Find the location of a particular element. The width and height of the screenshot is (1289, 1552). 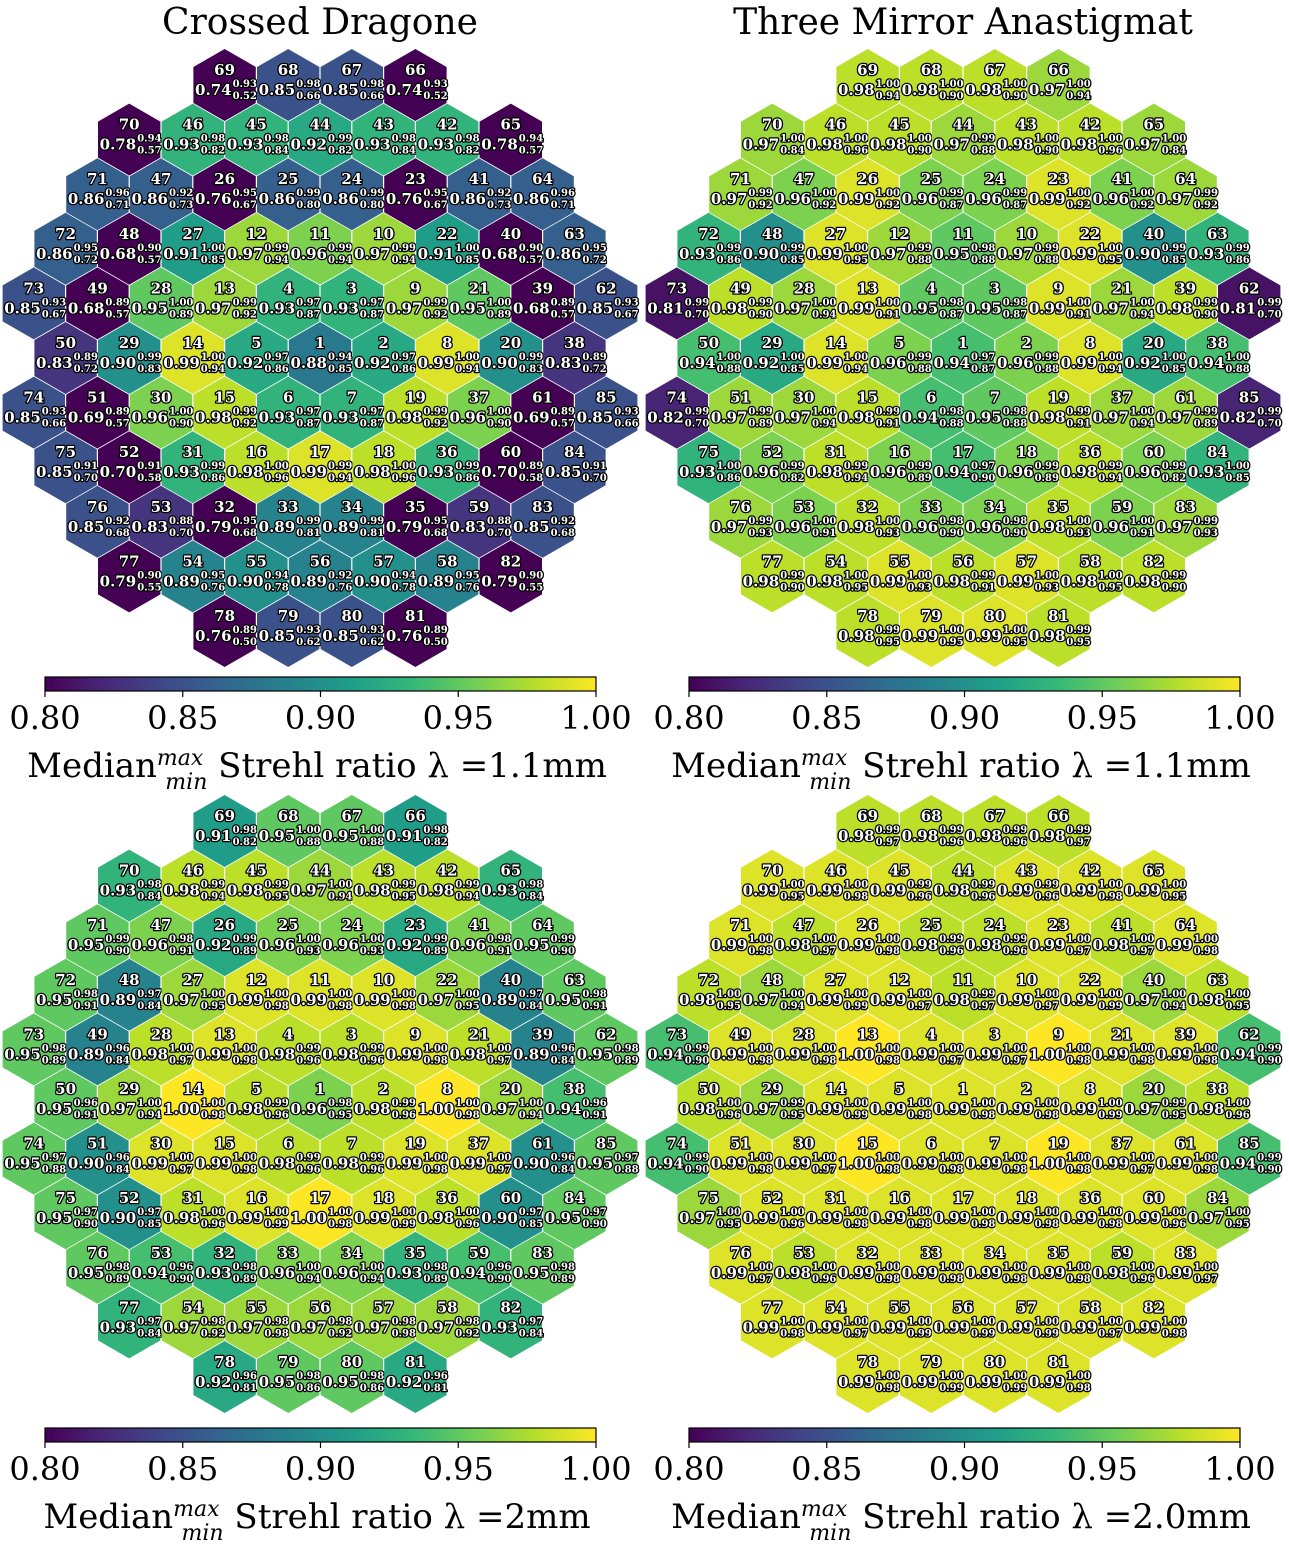

cell-min-label: 0.89 is located at coordinates (1047, 478).